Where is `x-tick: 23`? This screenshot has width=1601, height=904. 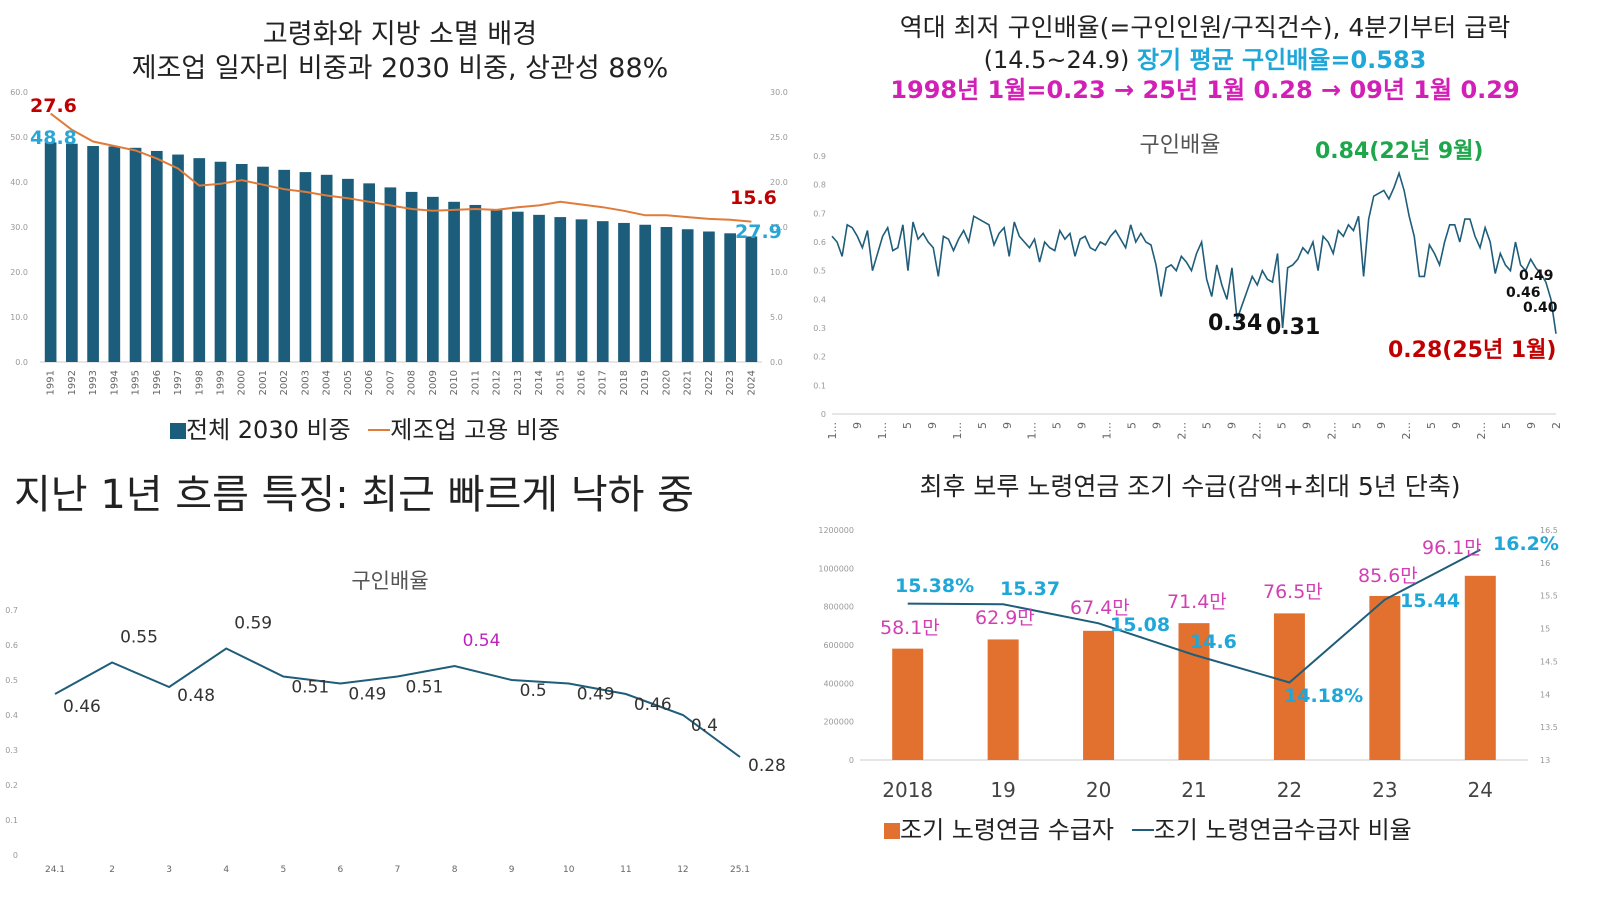
x-tick: 23 is located at coordinates (1384, 790).